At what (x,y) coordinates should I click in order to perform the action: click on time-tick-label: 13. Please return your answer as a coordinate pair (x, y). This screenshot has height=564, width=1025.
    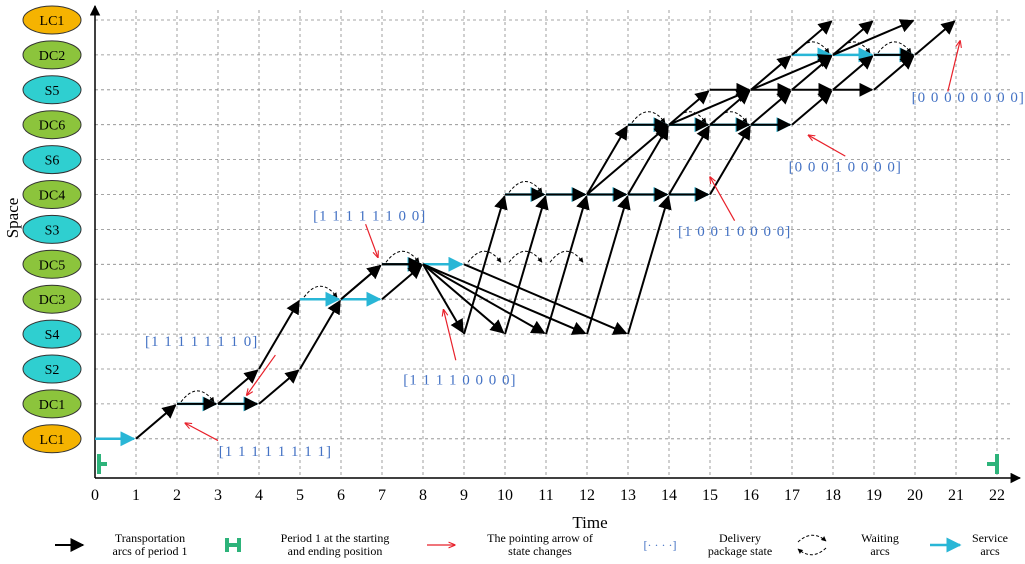
    Looking at the image, I should click on (628, 495).